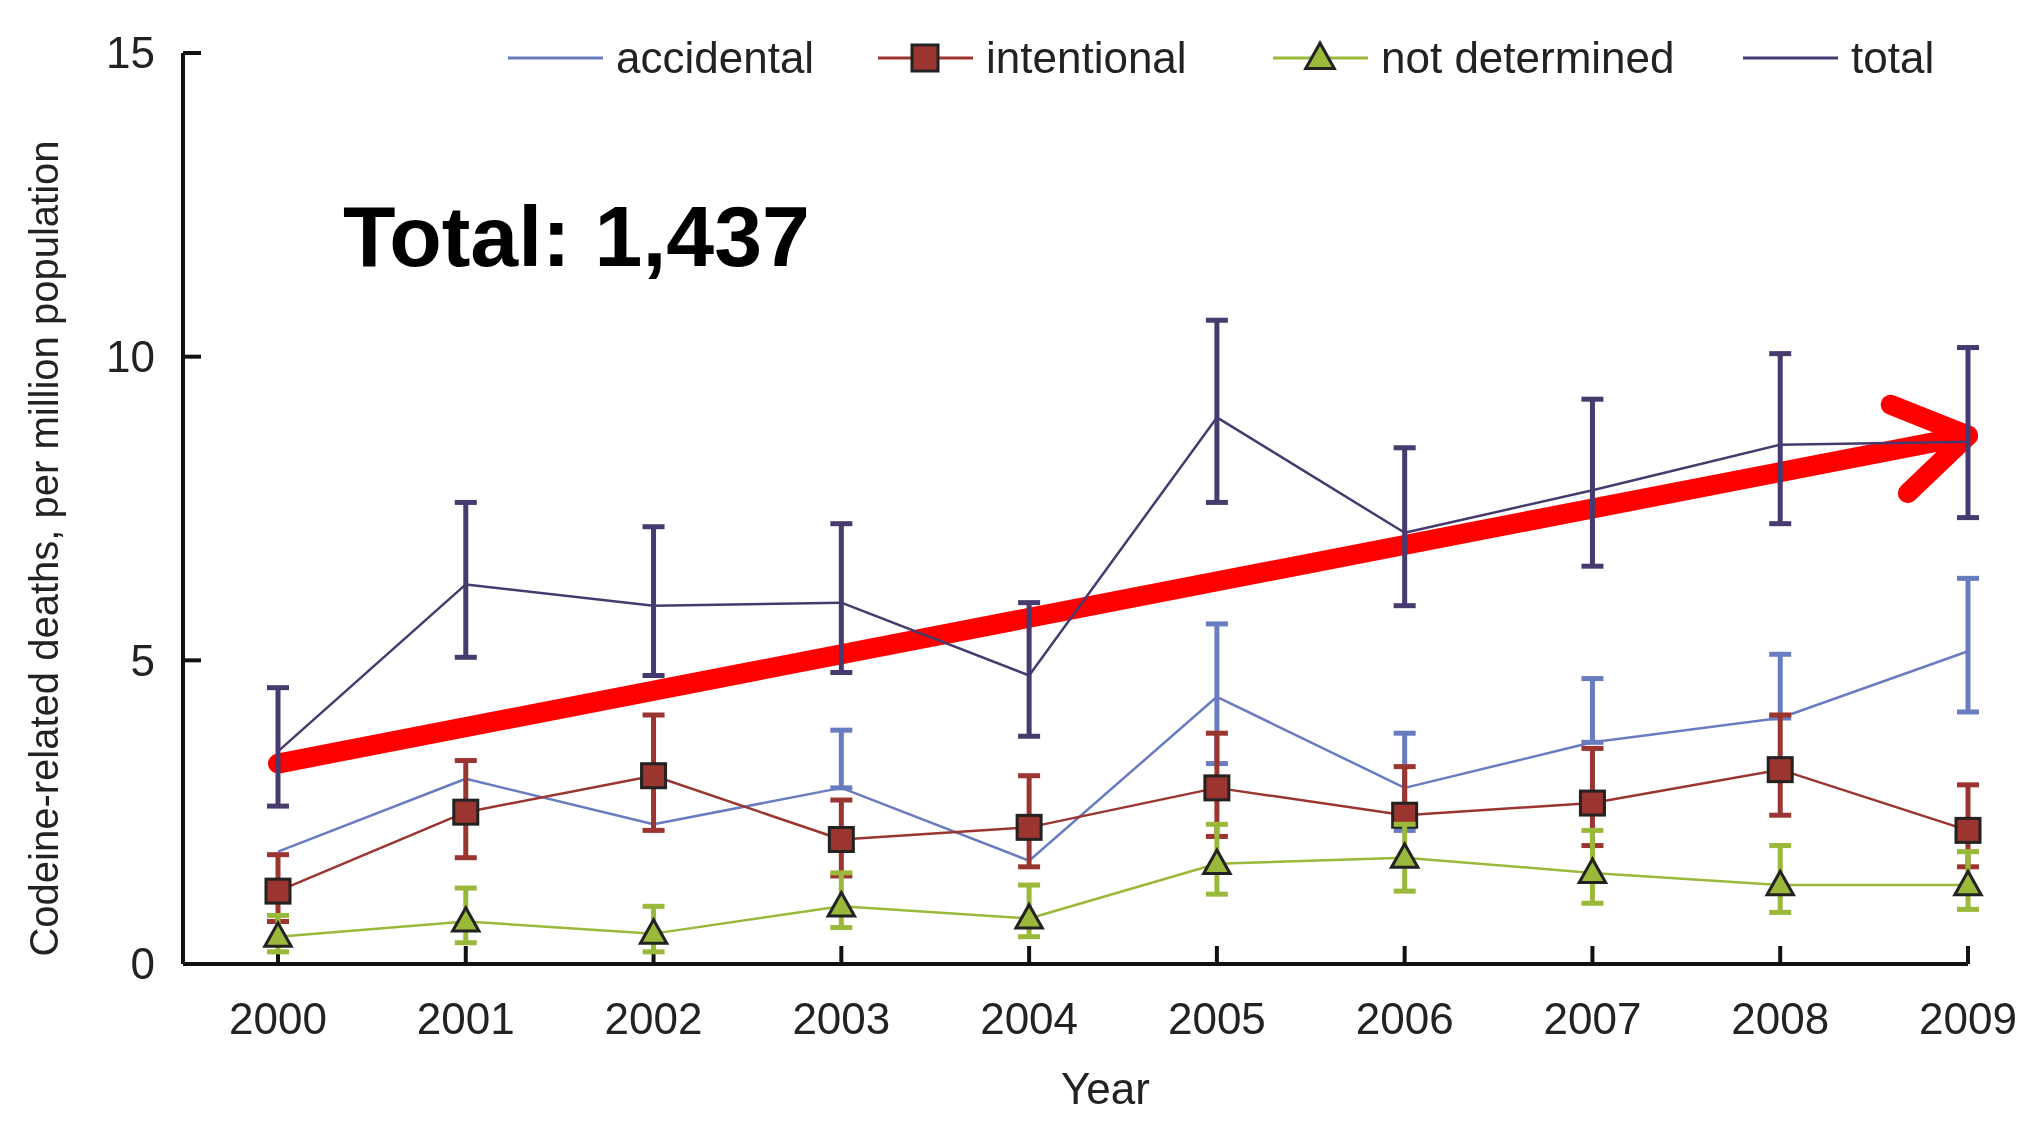  Describe the element at coordinates (1968, 1018) in the screenshot. I see `x-tick-label: 2009` at that location.